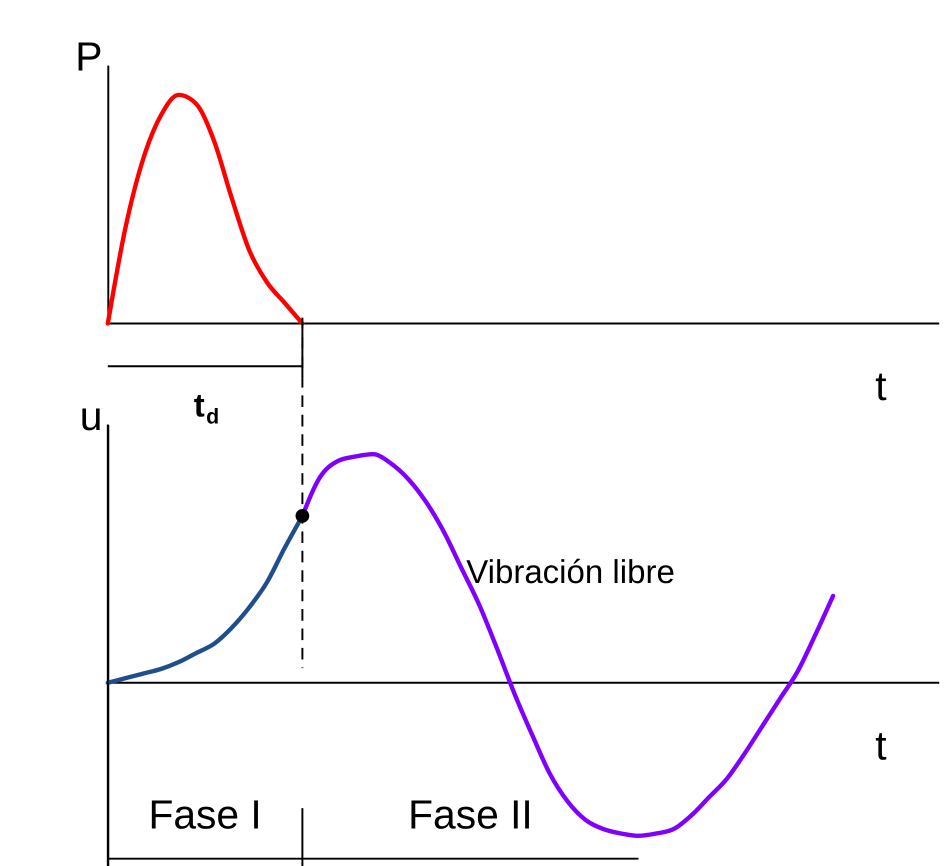  I want to click on annotation: Vibración libre, so click(570, 571).